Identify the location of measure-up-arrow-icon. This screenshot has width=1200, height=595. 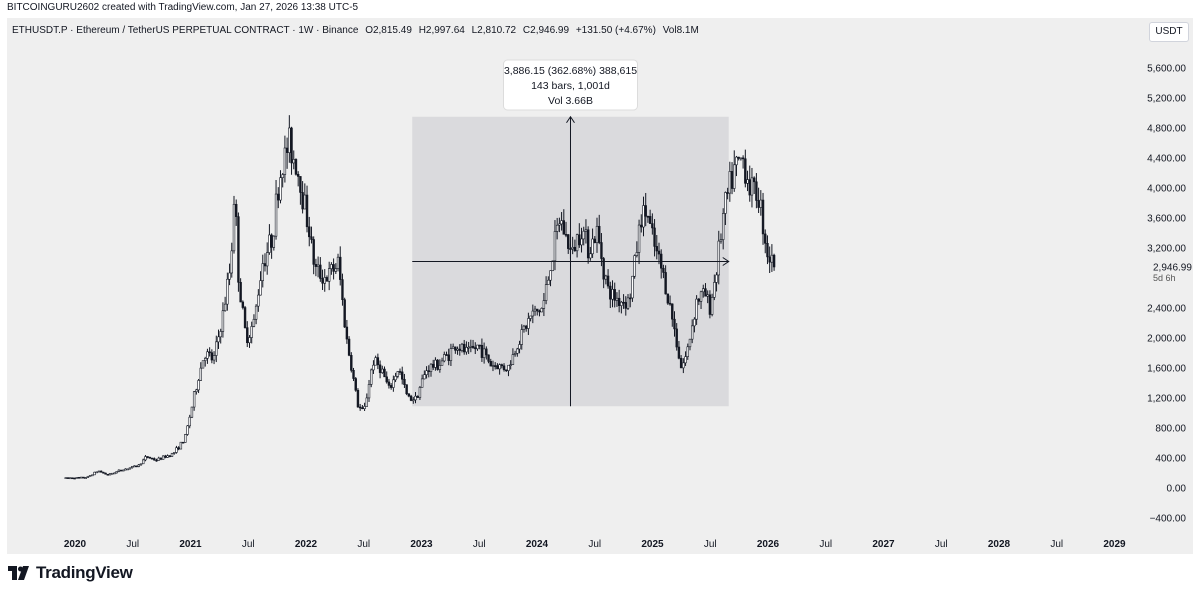
(570, 119).